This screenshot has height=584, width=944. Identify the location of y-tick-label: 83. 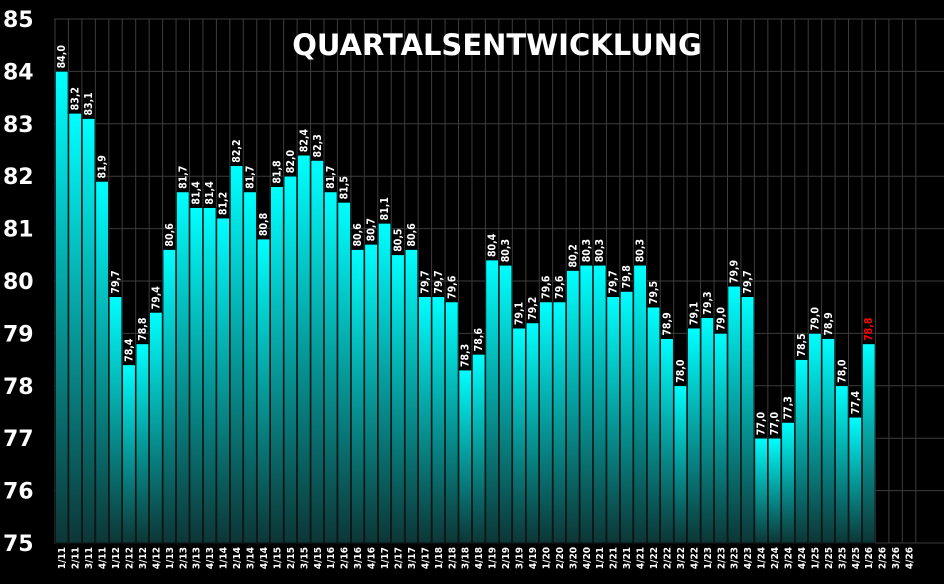
(18, 125).